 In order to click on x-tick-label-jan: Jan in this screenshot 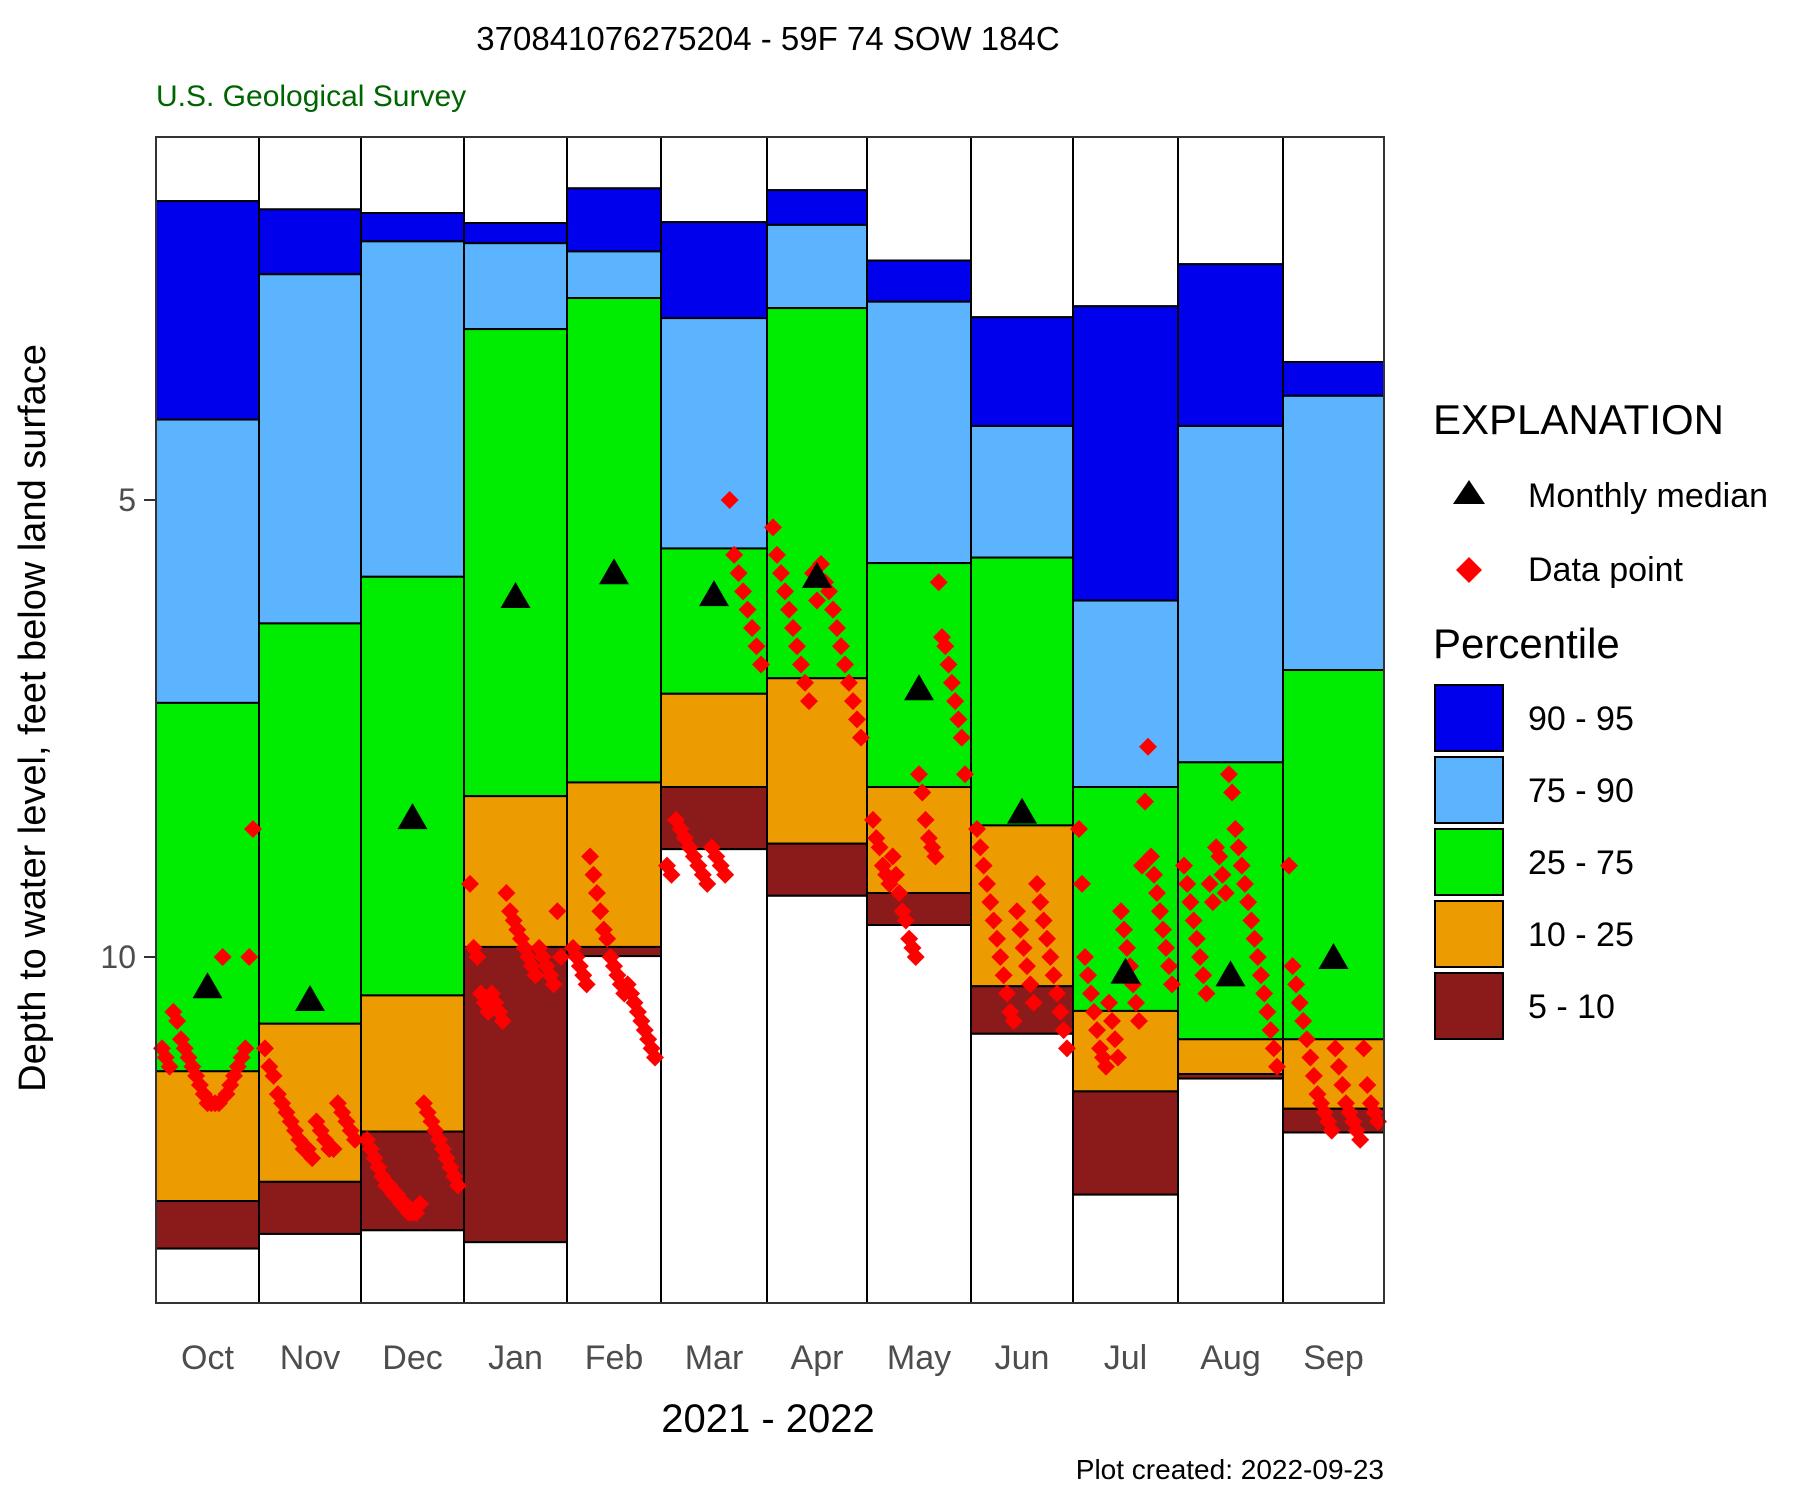, I will do `click(515, 1358)`.